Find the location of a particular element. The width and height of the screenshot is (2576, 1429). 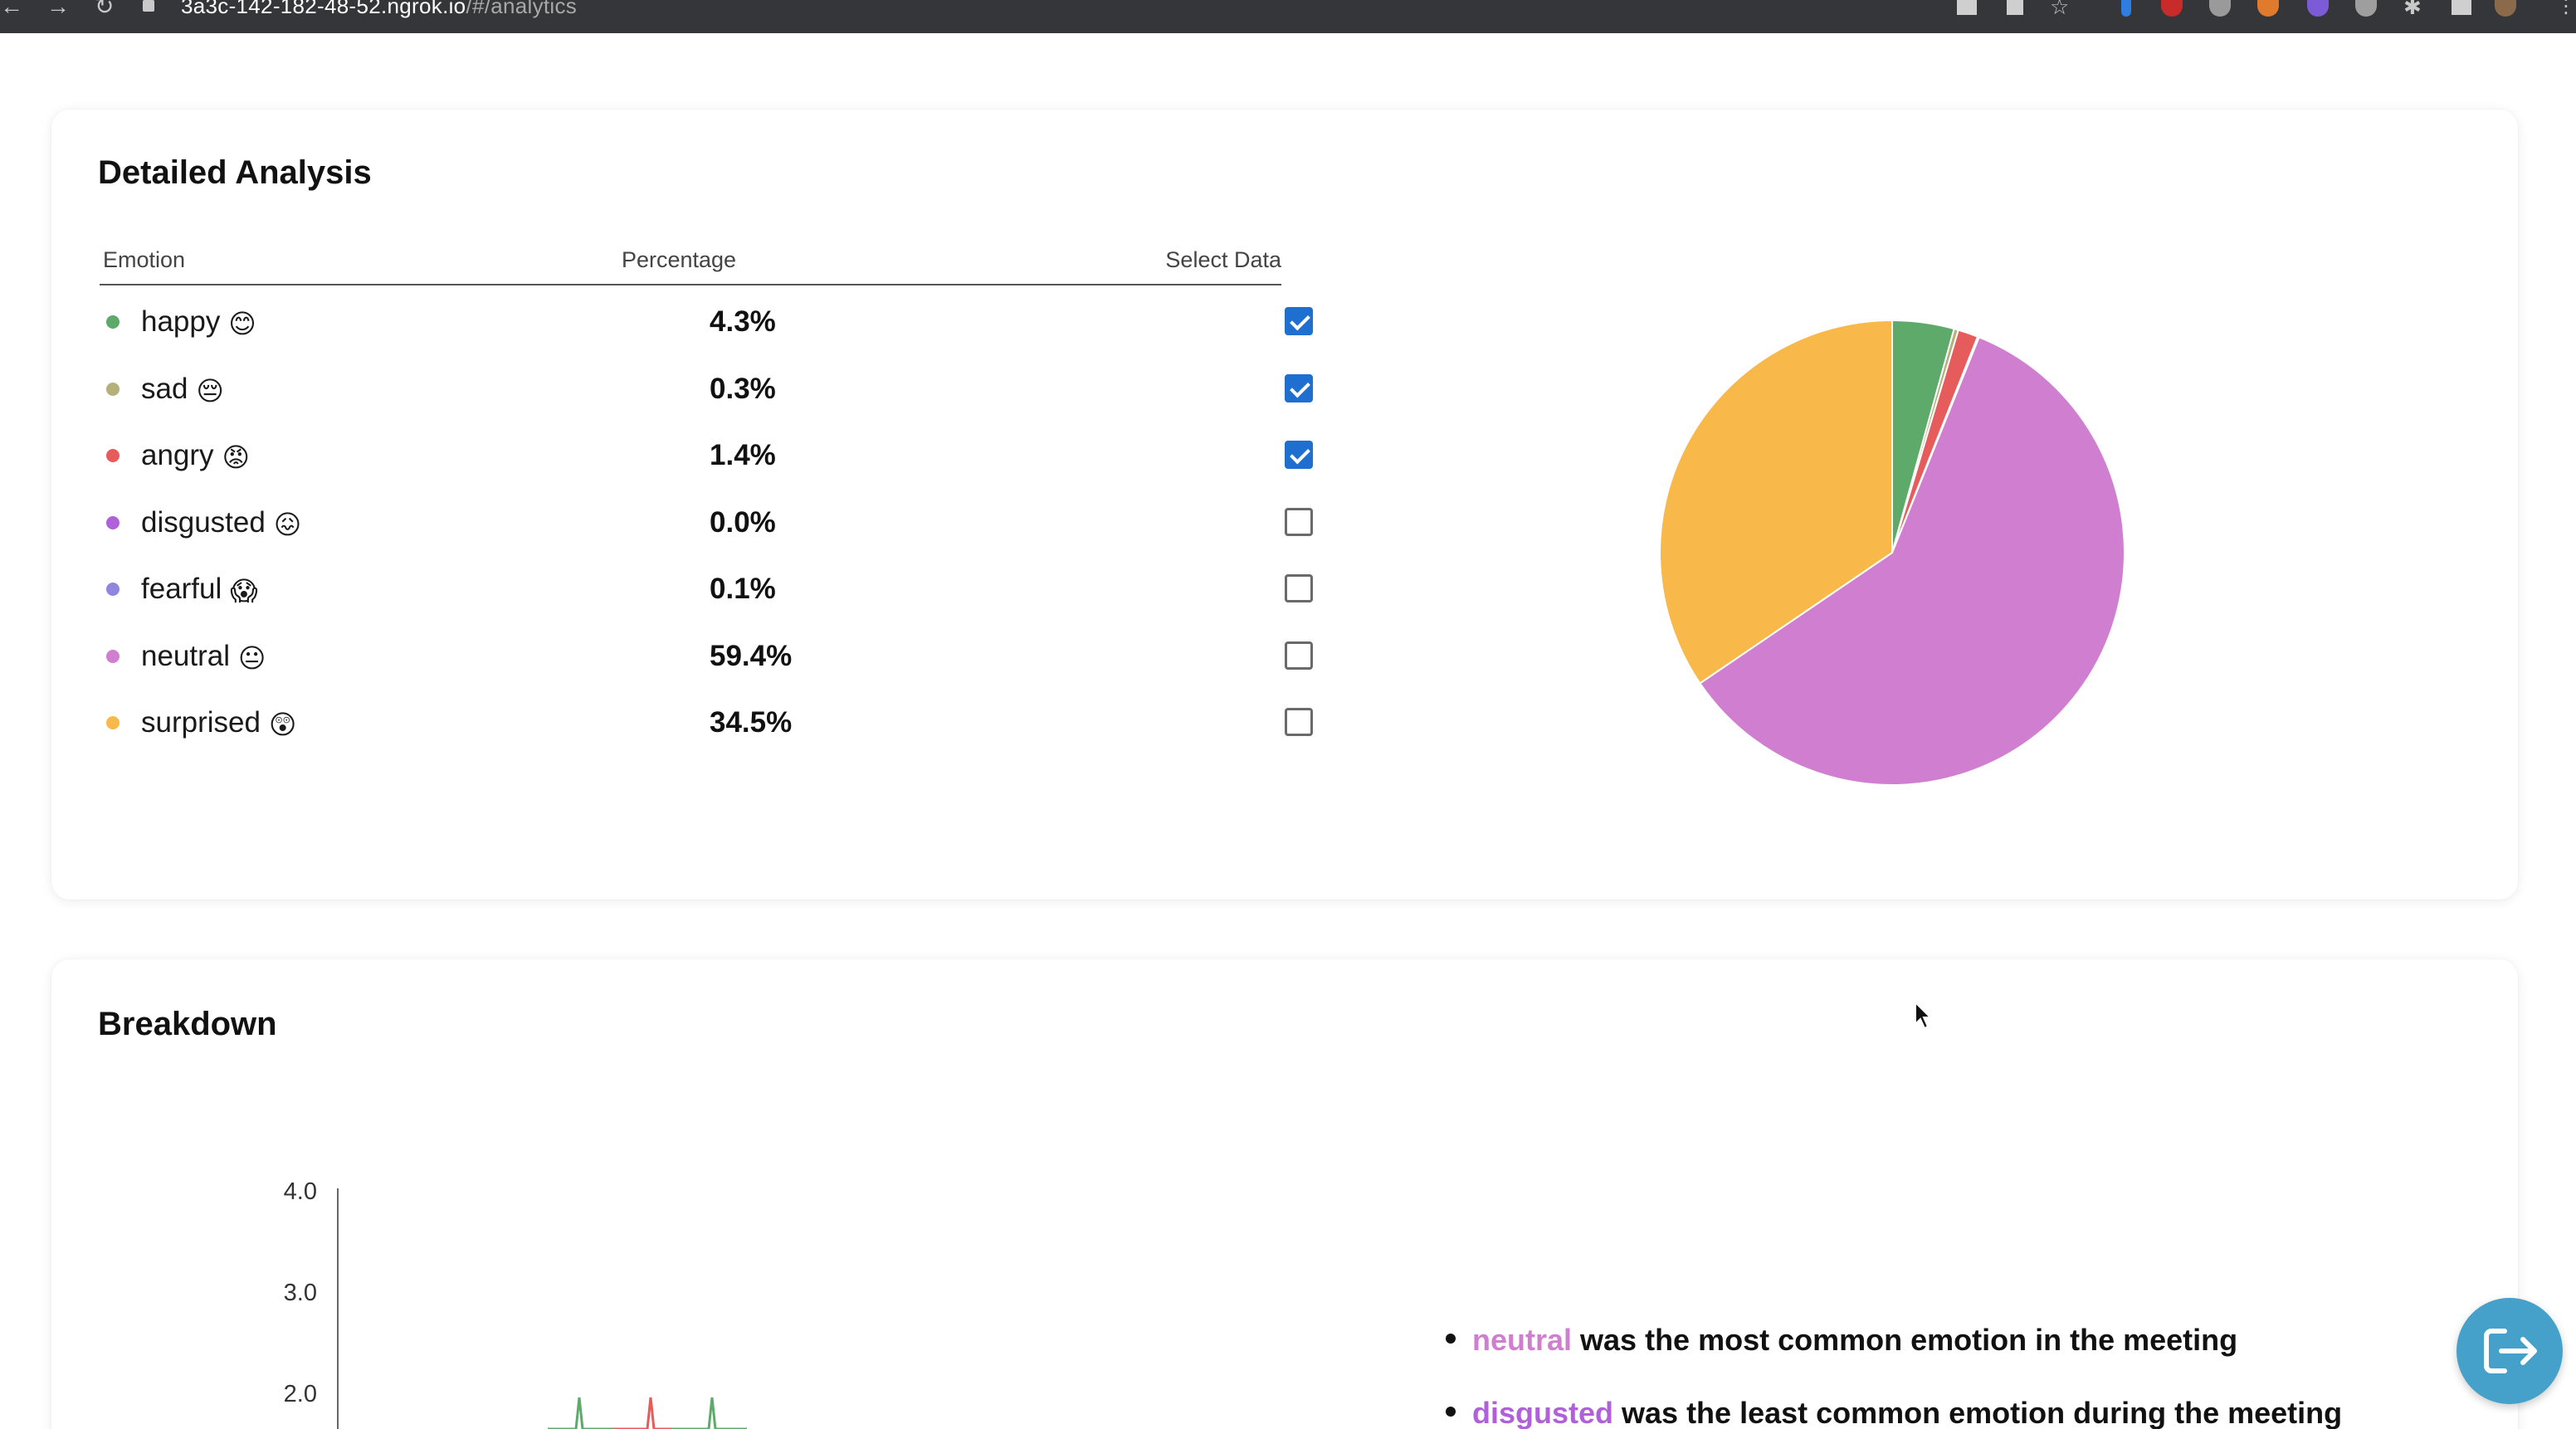

select-surprised-checkbox is located at coordinates (1299, 722).